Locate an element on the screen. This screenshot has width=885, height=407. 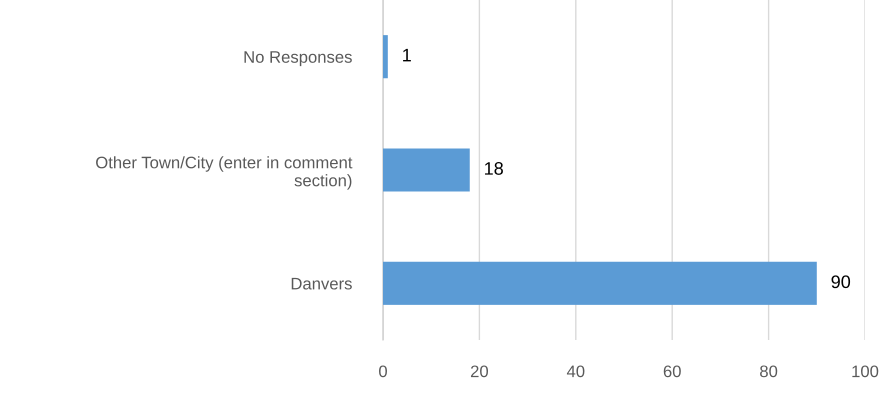
x-tick-label: 40 is located at coordinates (575, 371).